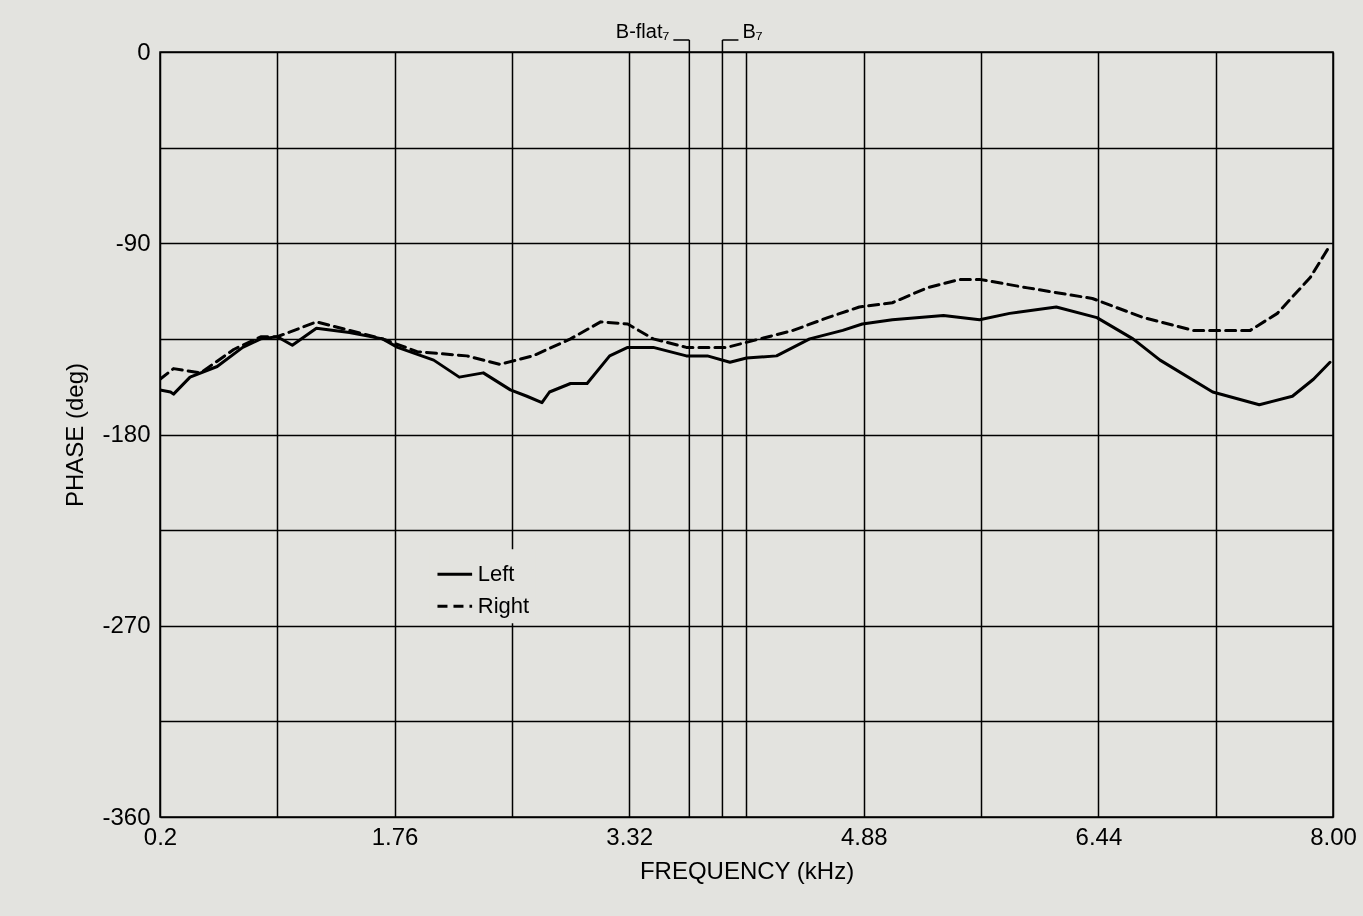 The height and width of the screenshot is (916, 1363). Describe the element at coordinates (133, 242) in the screenshot. I see `y-tick-label: -90` at that location.